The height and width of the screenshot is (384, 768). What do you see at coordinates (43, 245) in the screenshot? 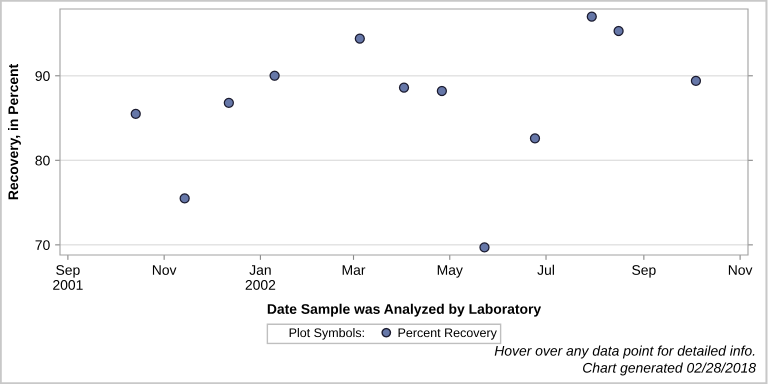
I see `y-tick-label: 70` at bounding box center [43, 245].